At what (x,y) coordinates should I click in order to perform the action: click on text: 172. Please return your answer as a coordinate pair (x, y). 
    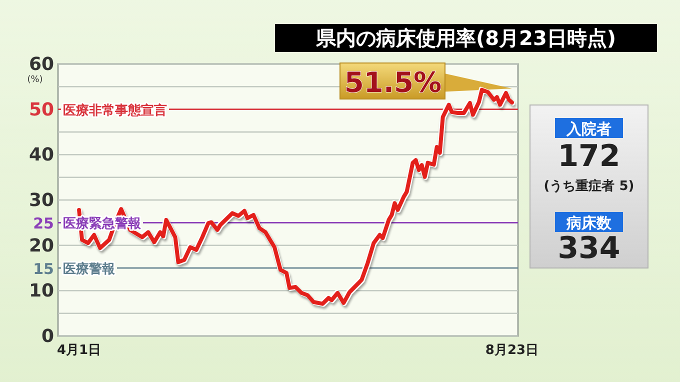
    Looking at the image, I should click on (589, 156).